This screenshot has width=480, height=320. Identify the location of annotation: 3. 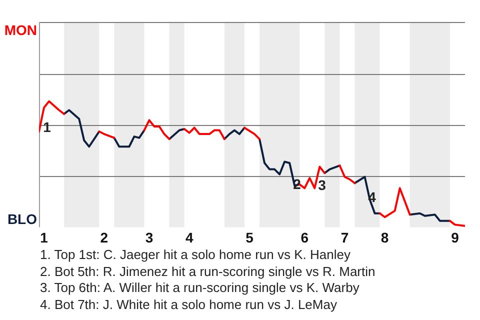
(322, 184).